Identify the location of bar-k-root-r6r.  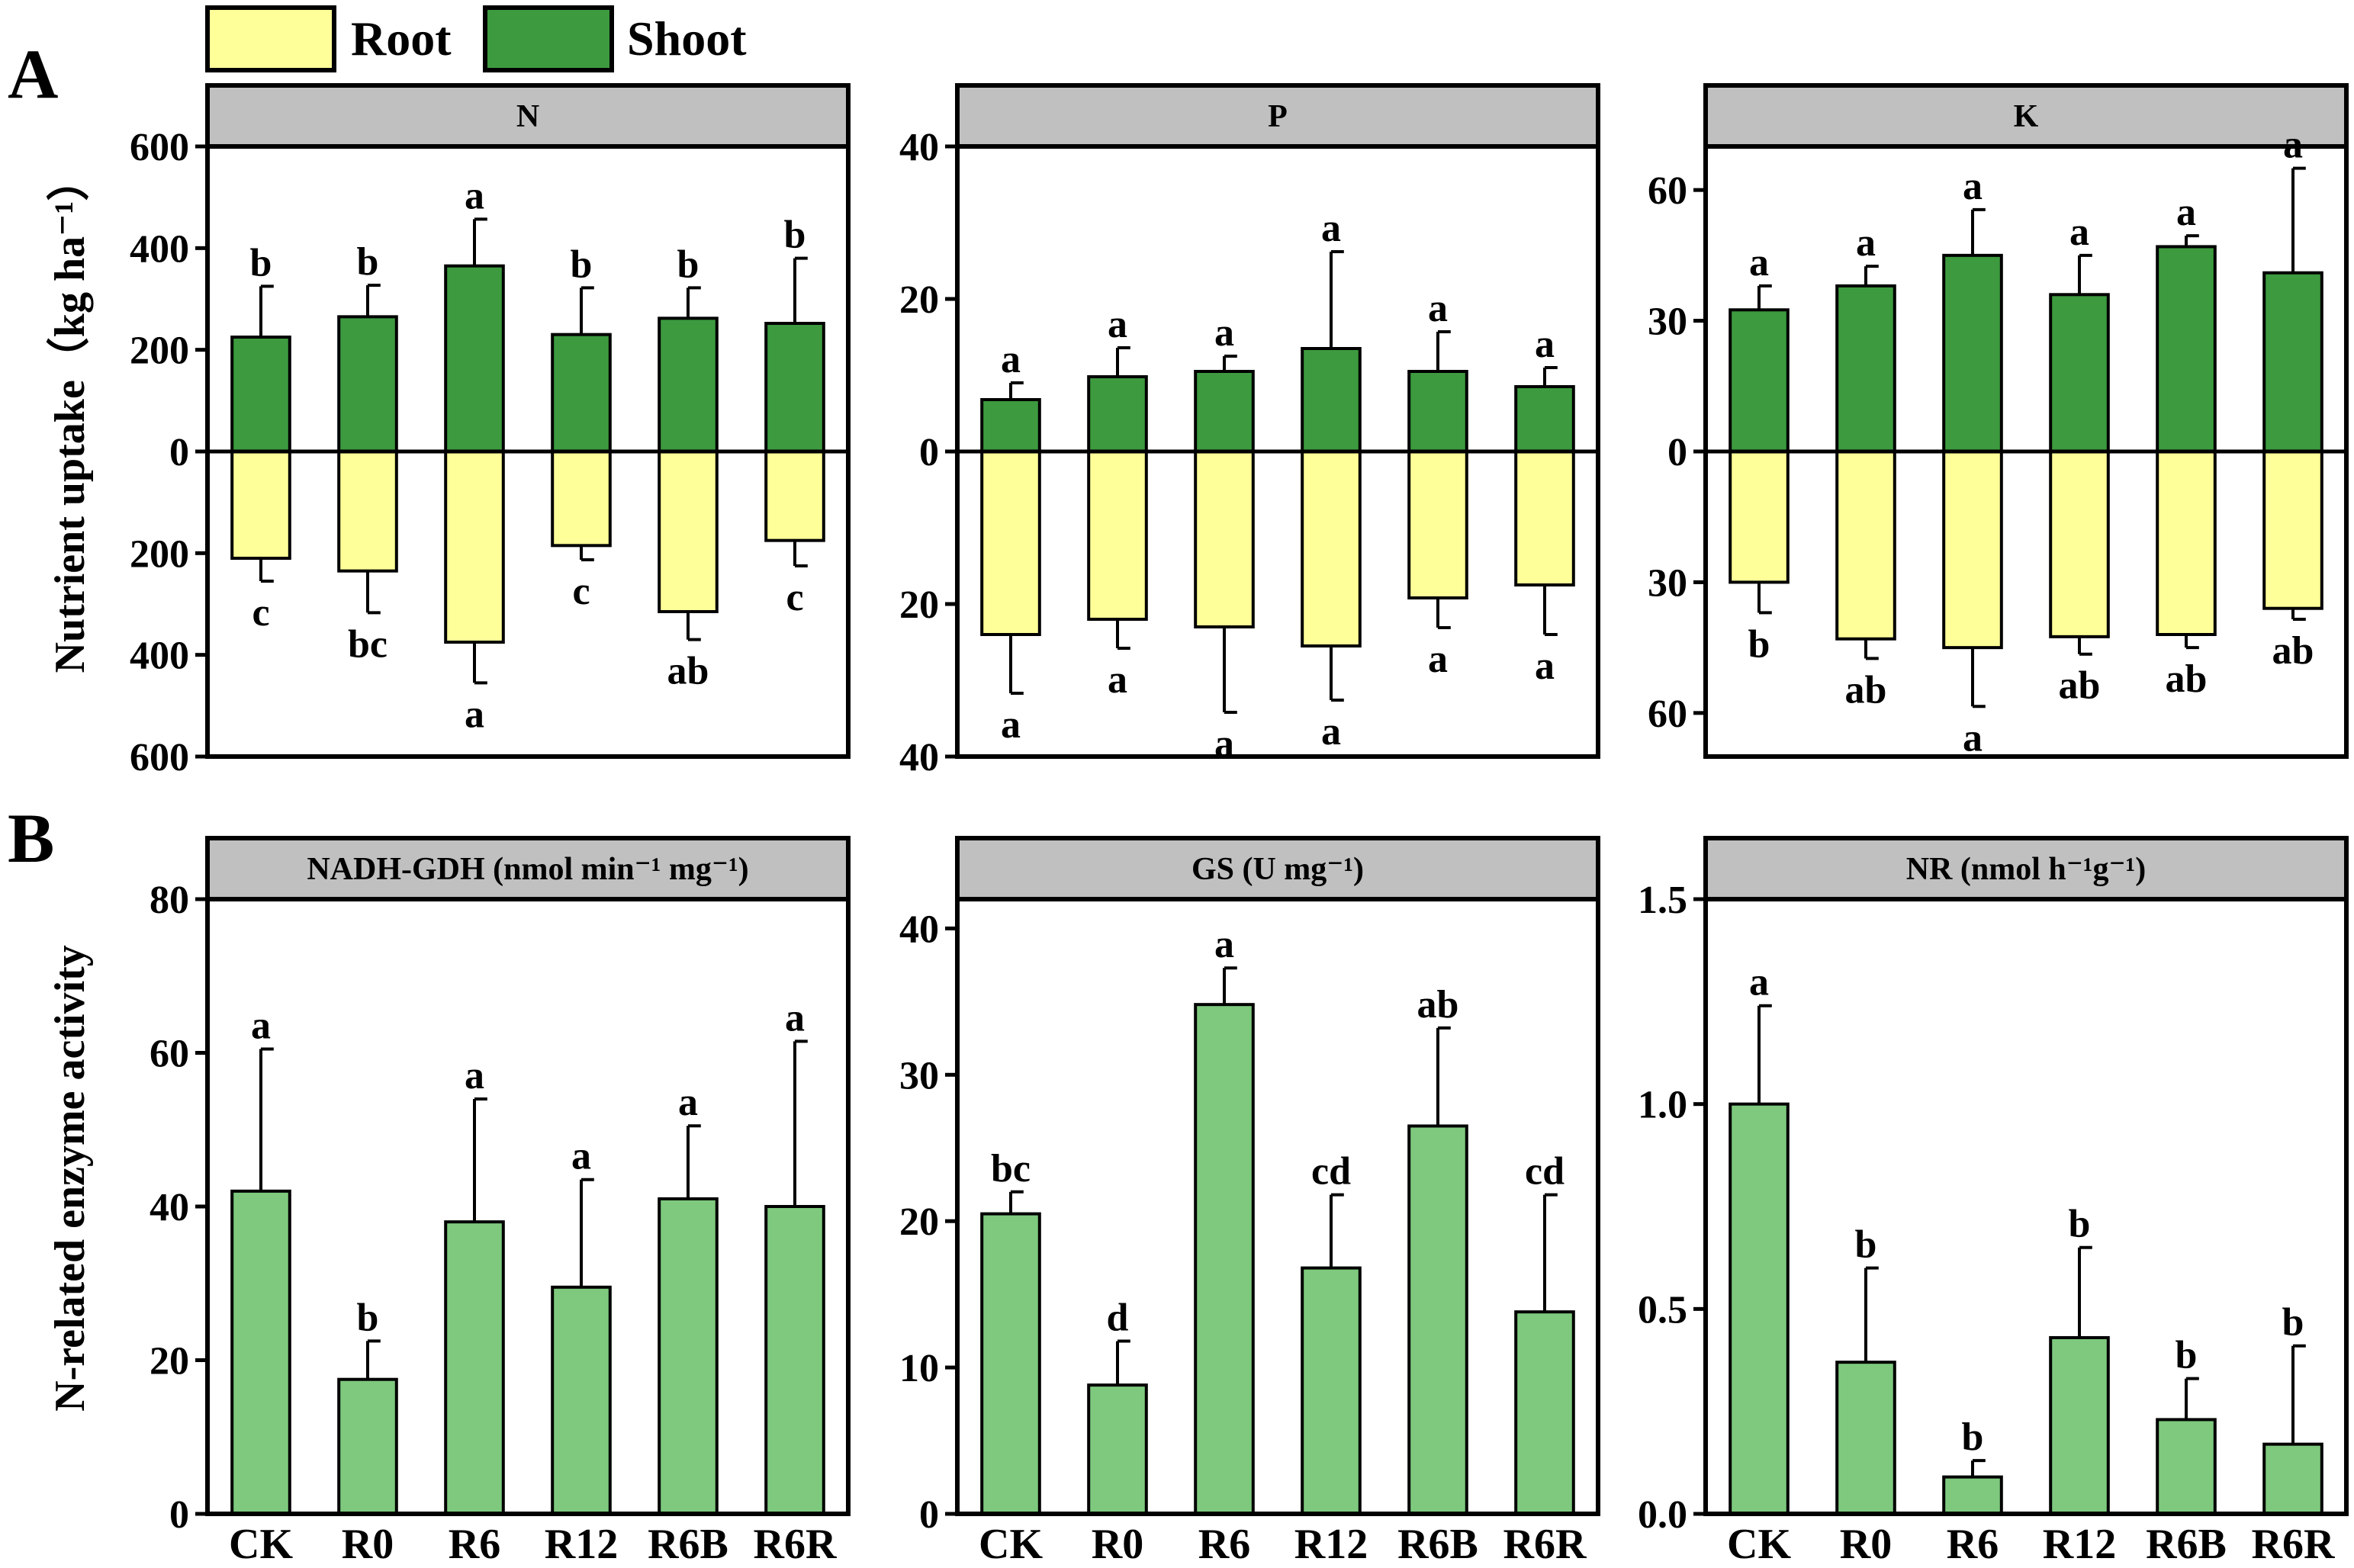
(2292, 530).